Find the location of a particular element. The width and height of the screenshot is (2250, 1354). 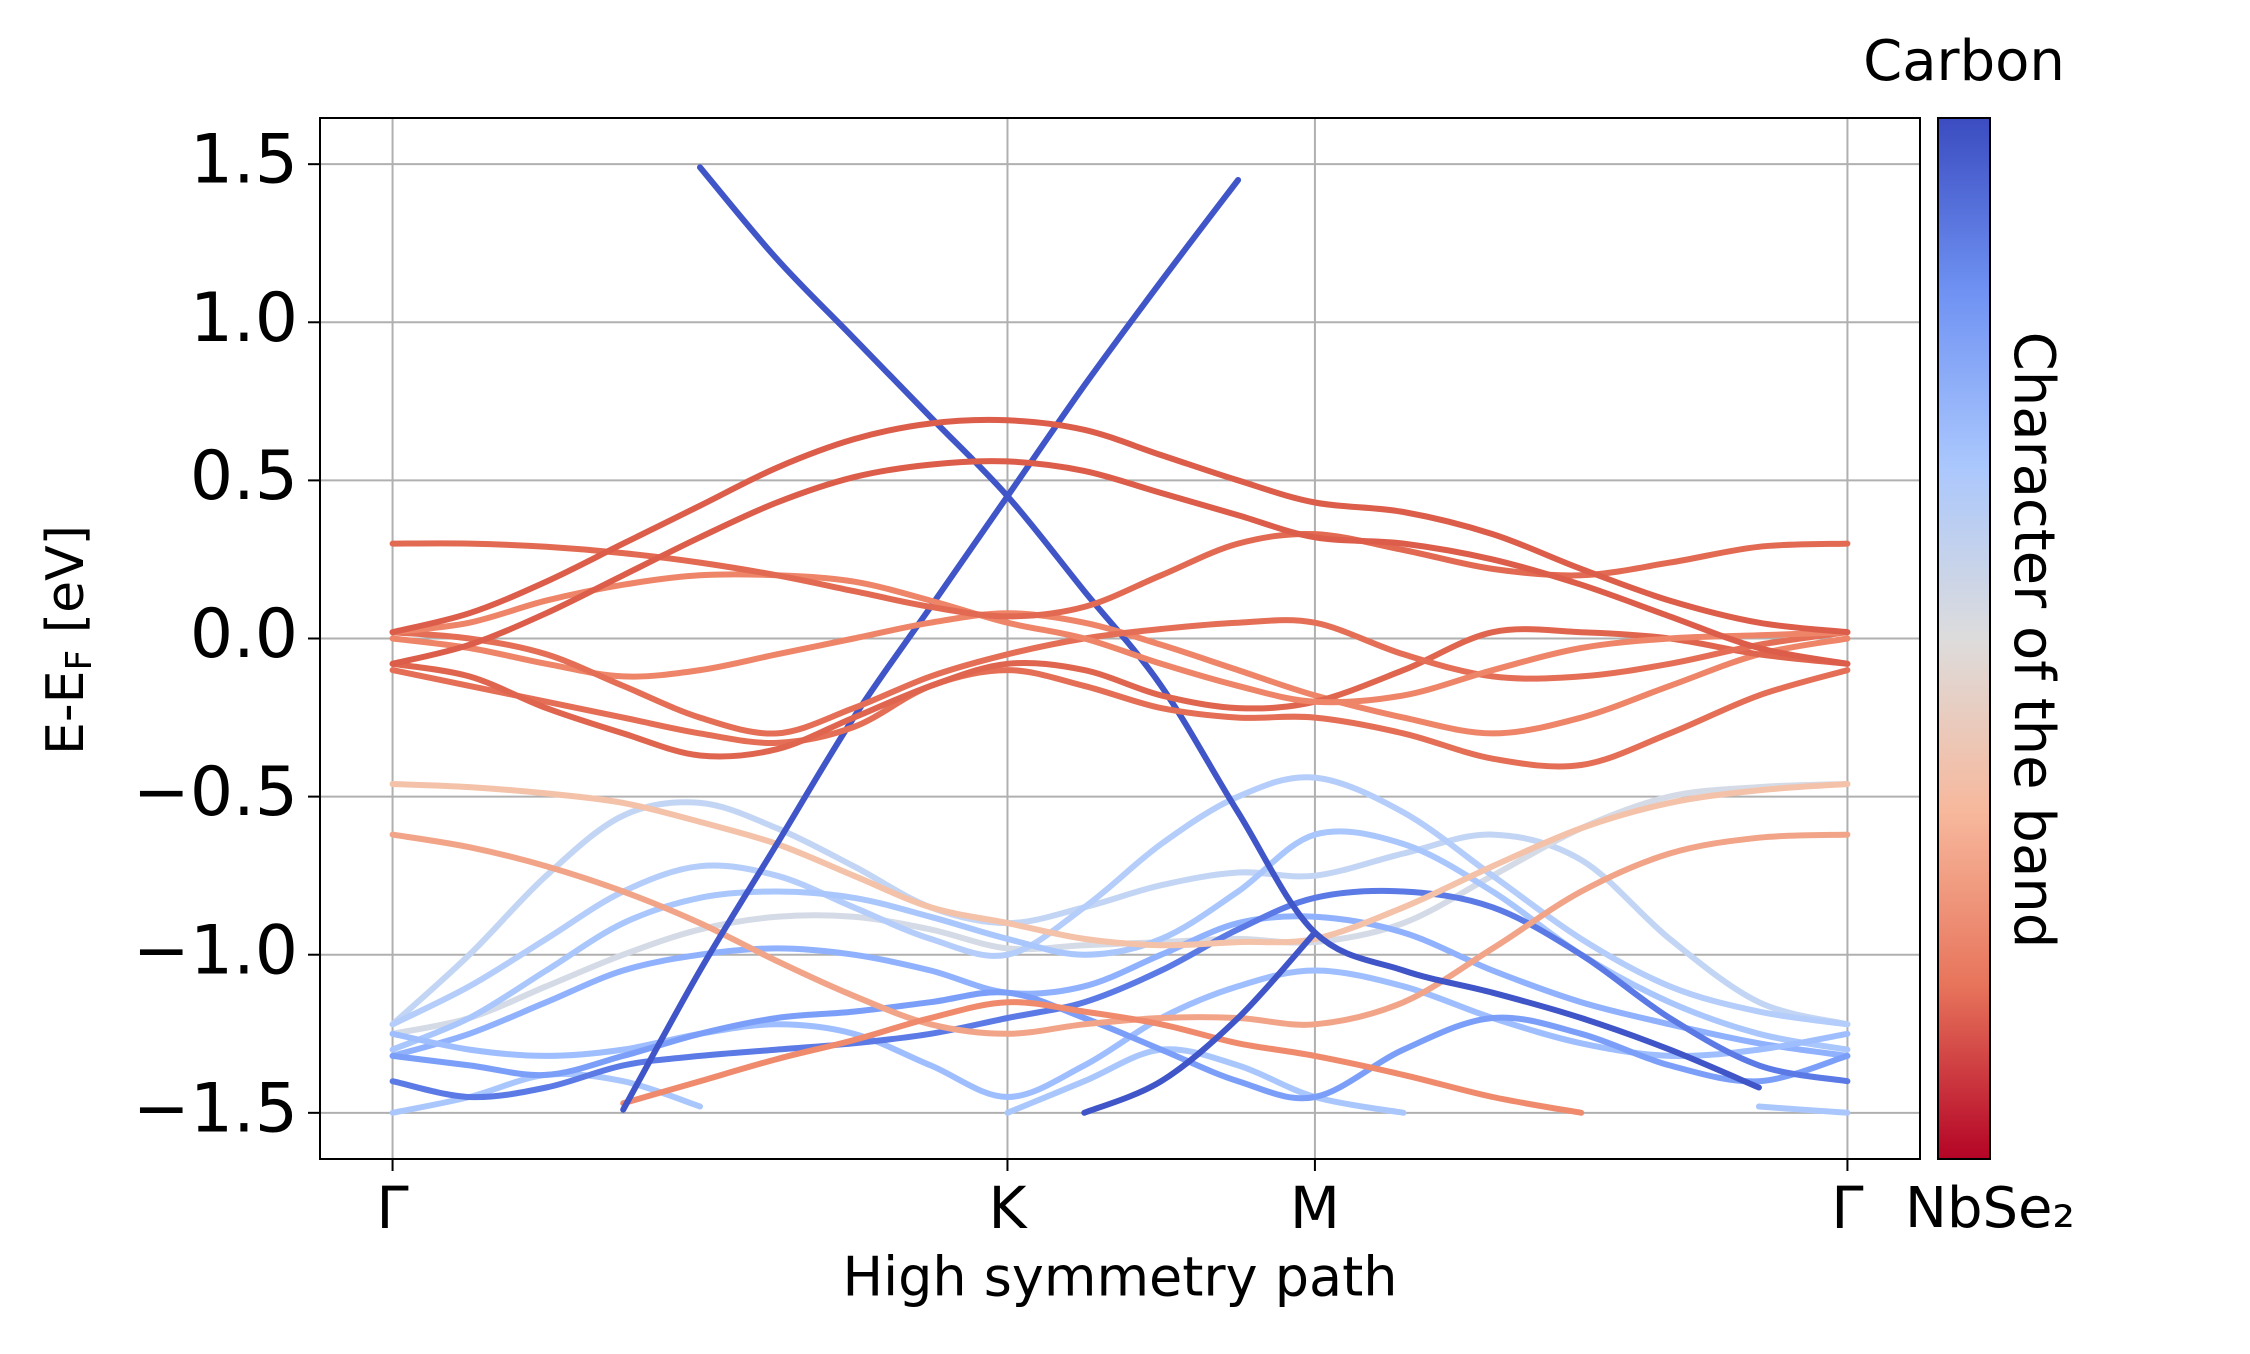

x-axis-label: High symmetry path is located at coordinates (1119, 1277).